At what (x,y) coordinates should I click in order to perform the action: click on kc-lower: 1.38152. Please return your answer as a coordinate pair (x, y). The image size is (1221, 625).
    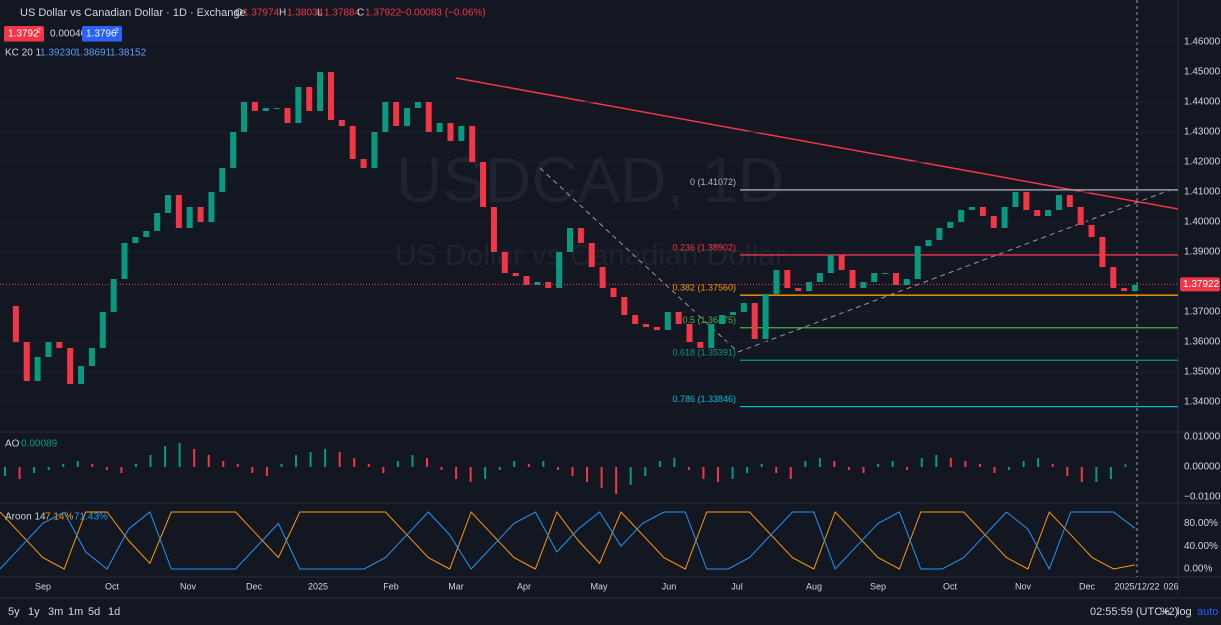
    Looking at the image, I should click on (128, 53).